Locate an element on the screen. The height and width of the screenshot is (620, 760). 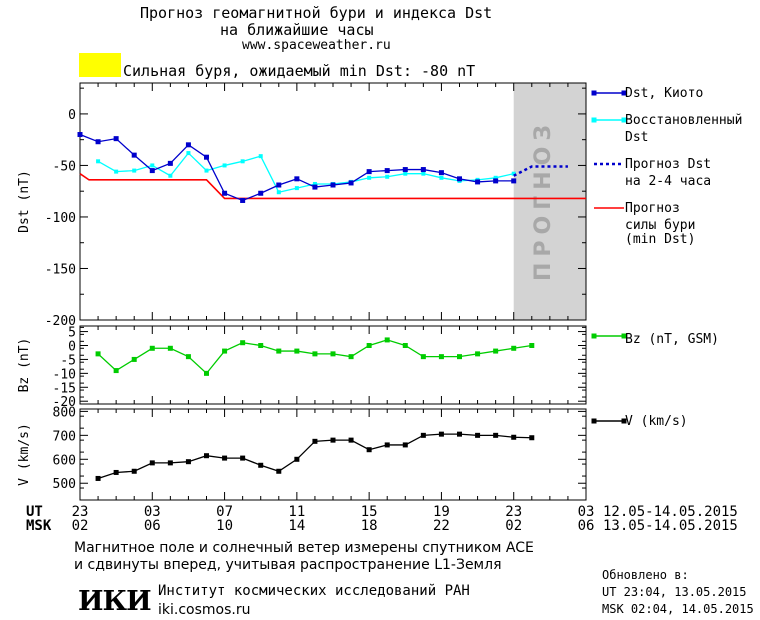
updated-msk: MSK 02:04, 14.05.2015 is located at coordinates (678, 609).